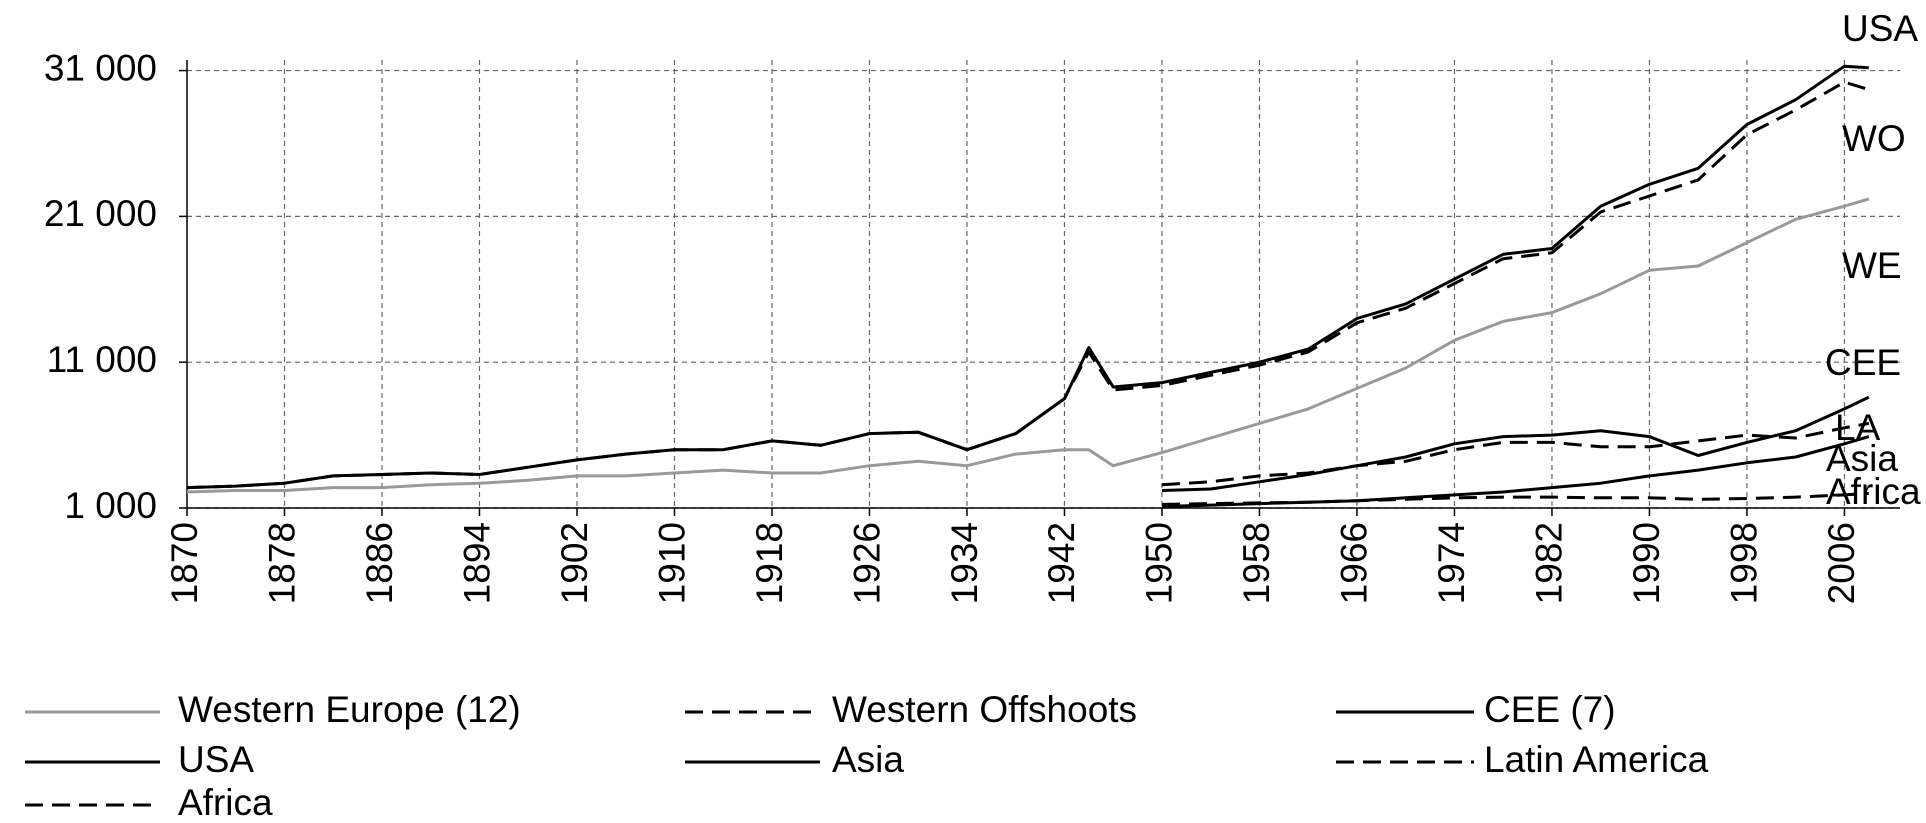 This screenshot has width=1926, height=823. I want to click on legend-label: Western Europe (12), so click(349, 709).